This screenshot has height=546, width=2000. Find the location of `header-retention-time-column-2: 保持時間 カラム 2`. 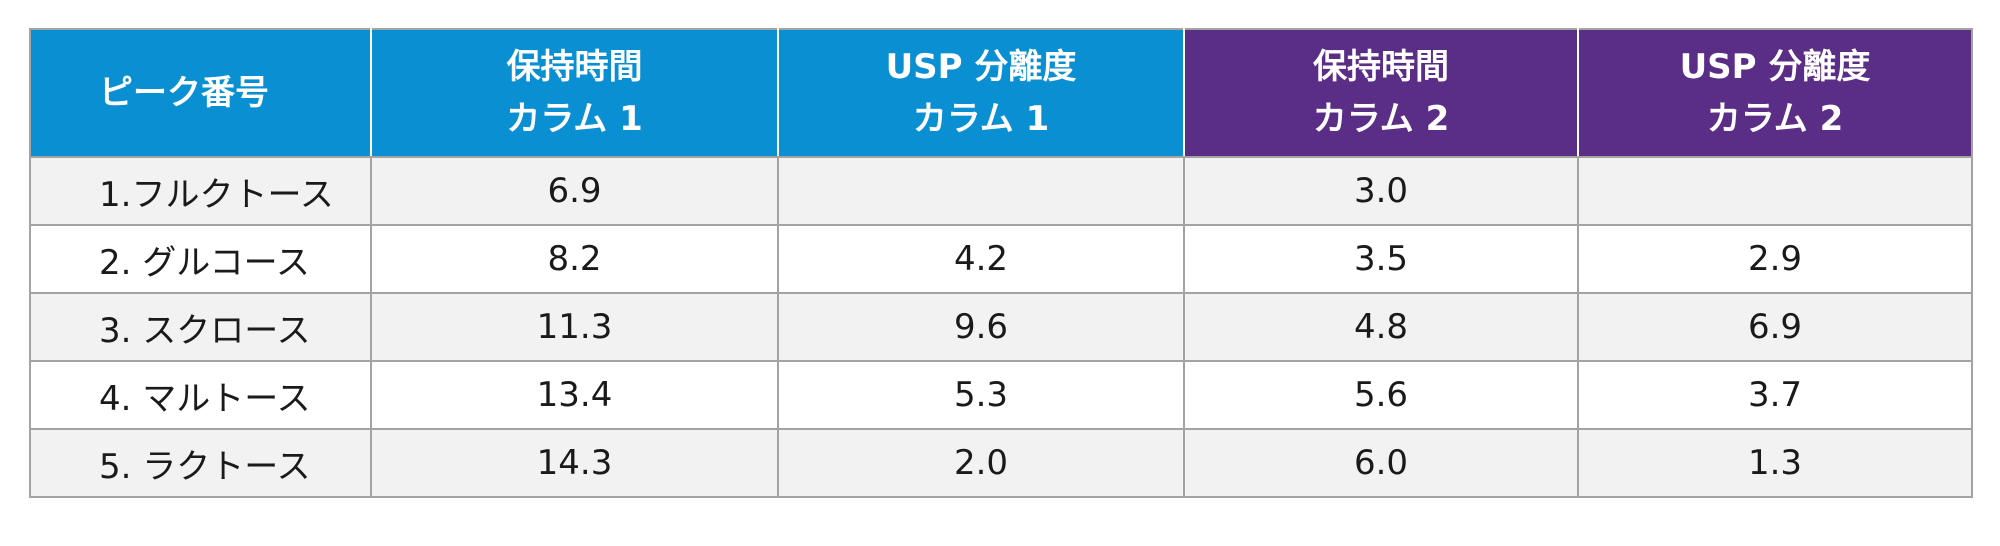

header-retention-time-column-2: 保持時間 カラム 2 is located at coordinates (1381, 93).